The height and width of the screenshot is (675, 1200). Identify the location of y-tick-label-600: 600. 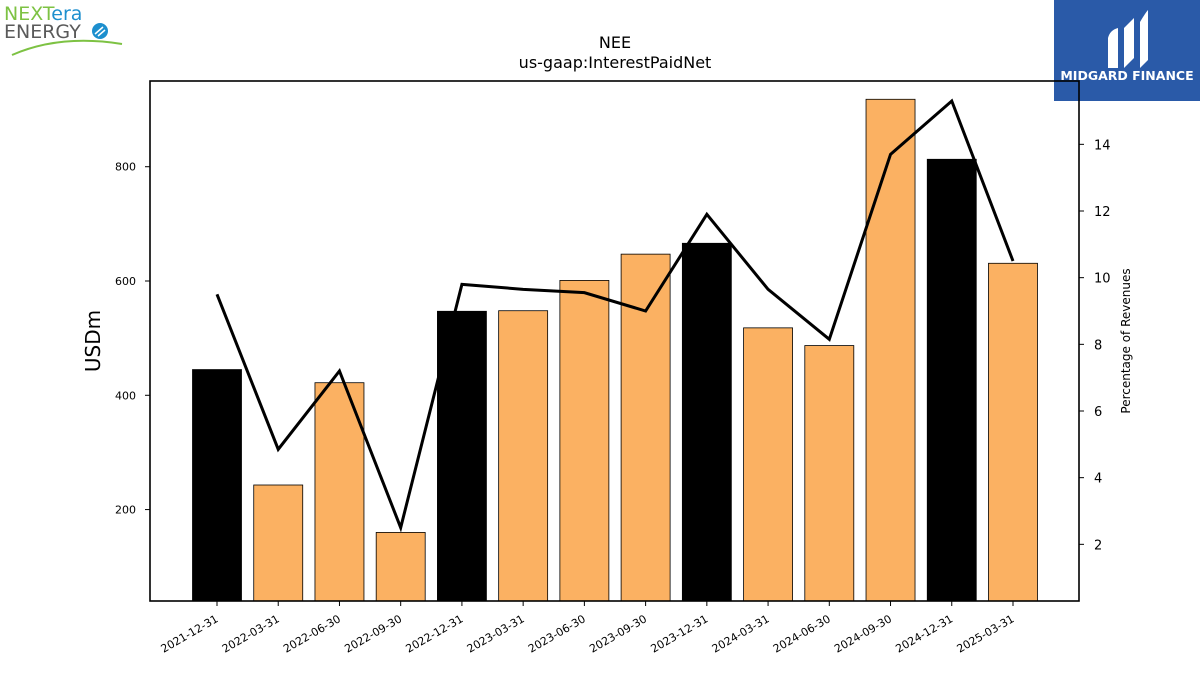
(125, 281).